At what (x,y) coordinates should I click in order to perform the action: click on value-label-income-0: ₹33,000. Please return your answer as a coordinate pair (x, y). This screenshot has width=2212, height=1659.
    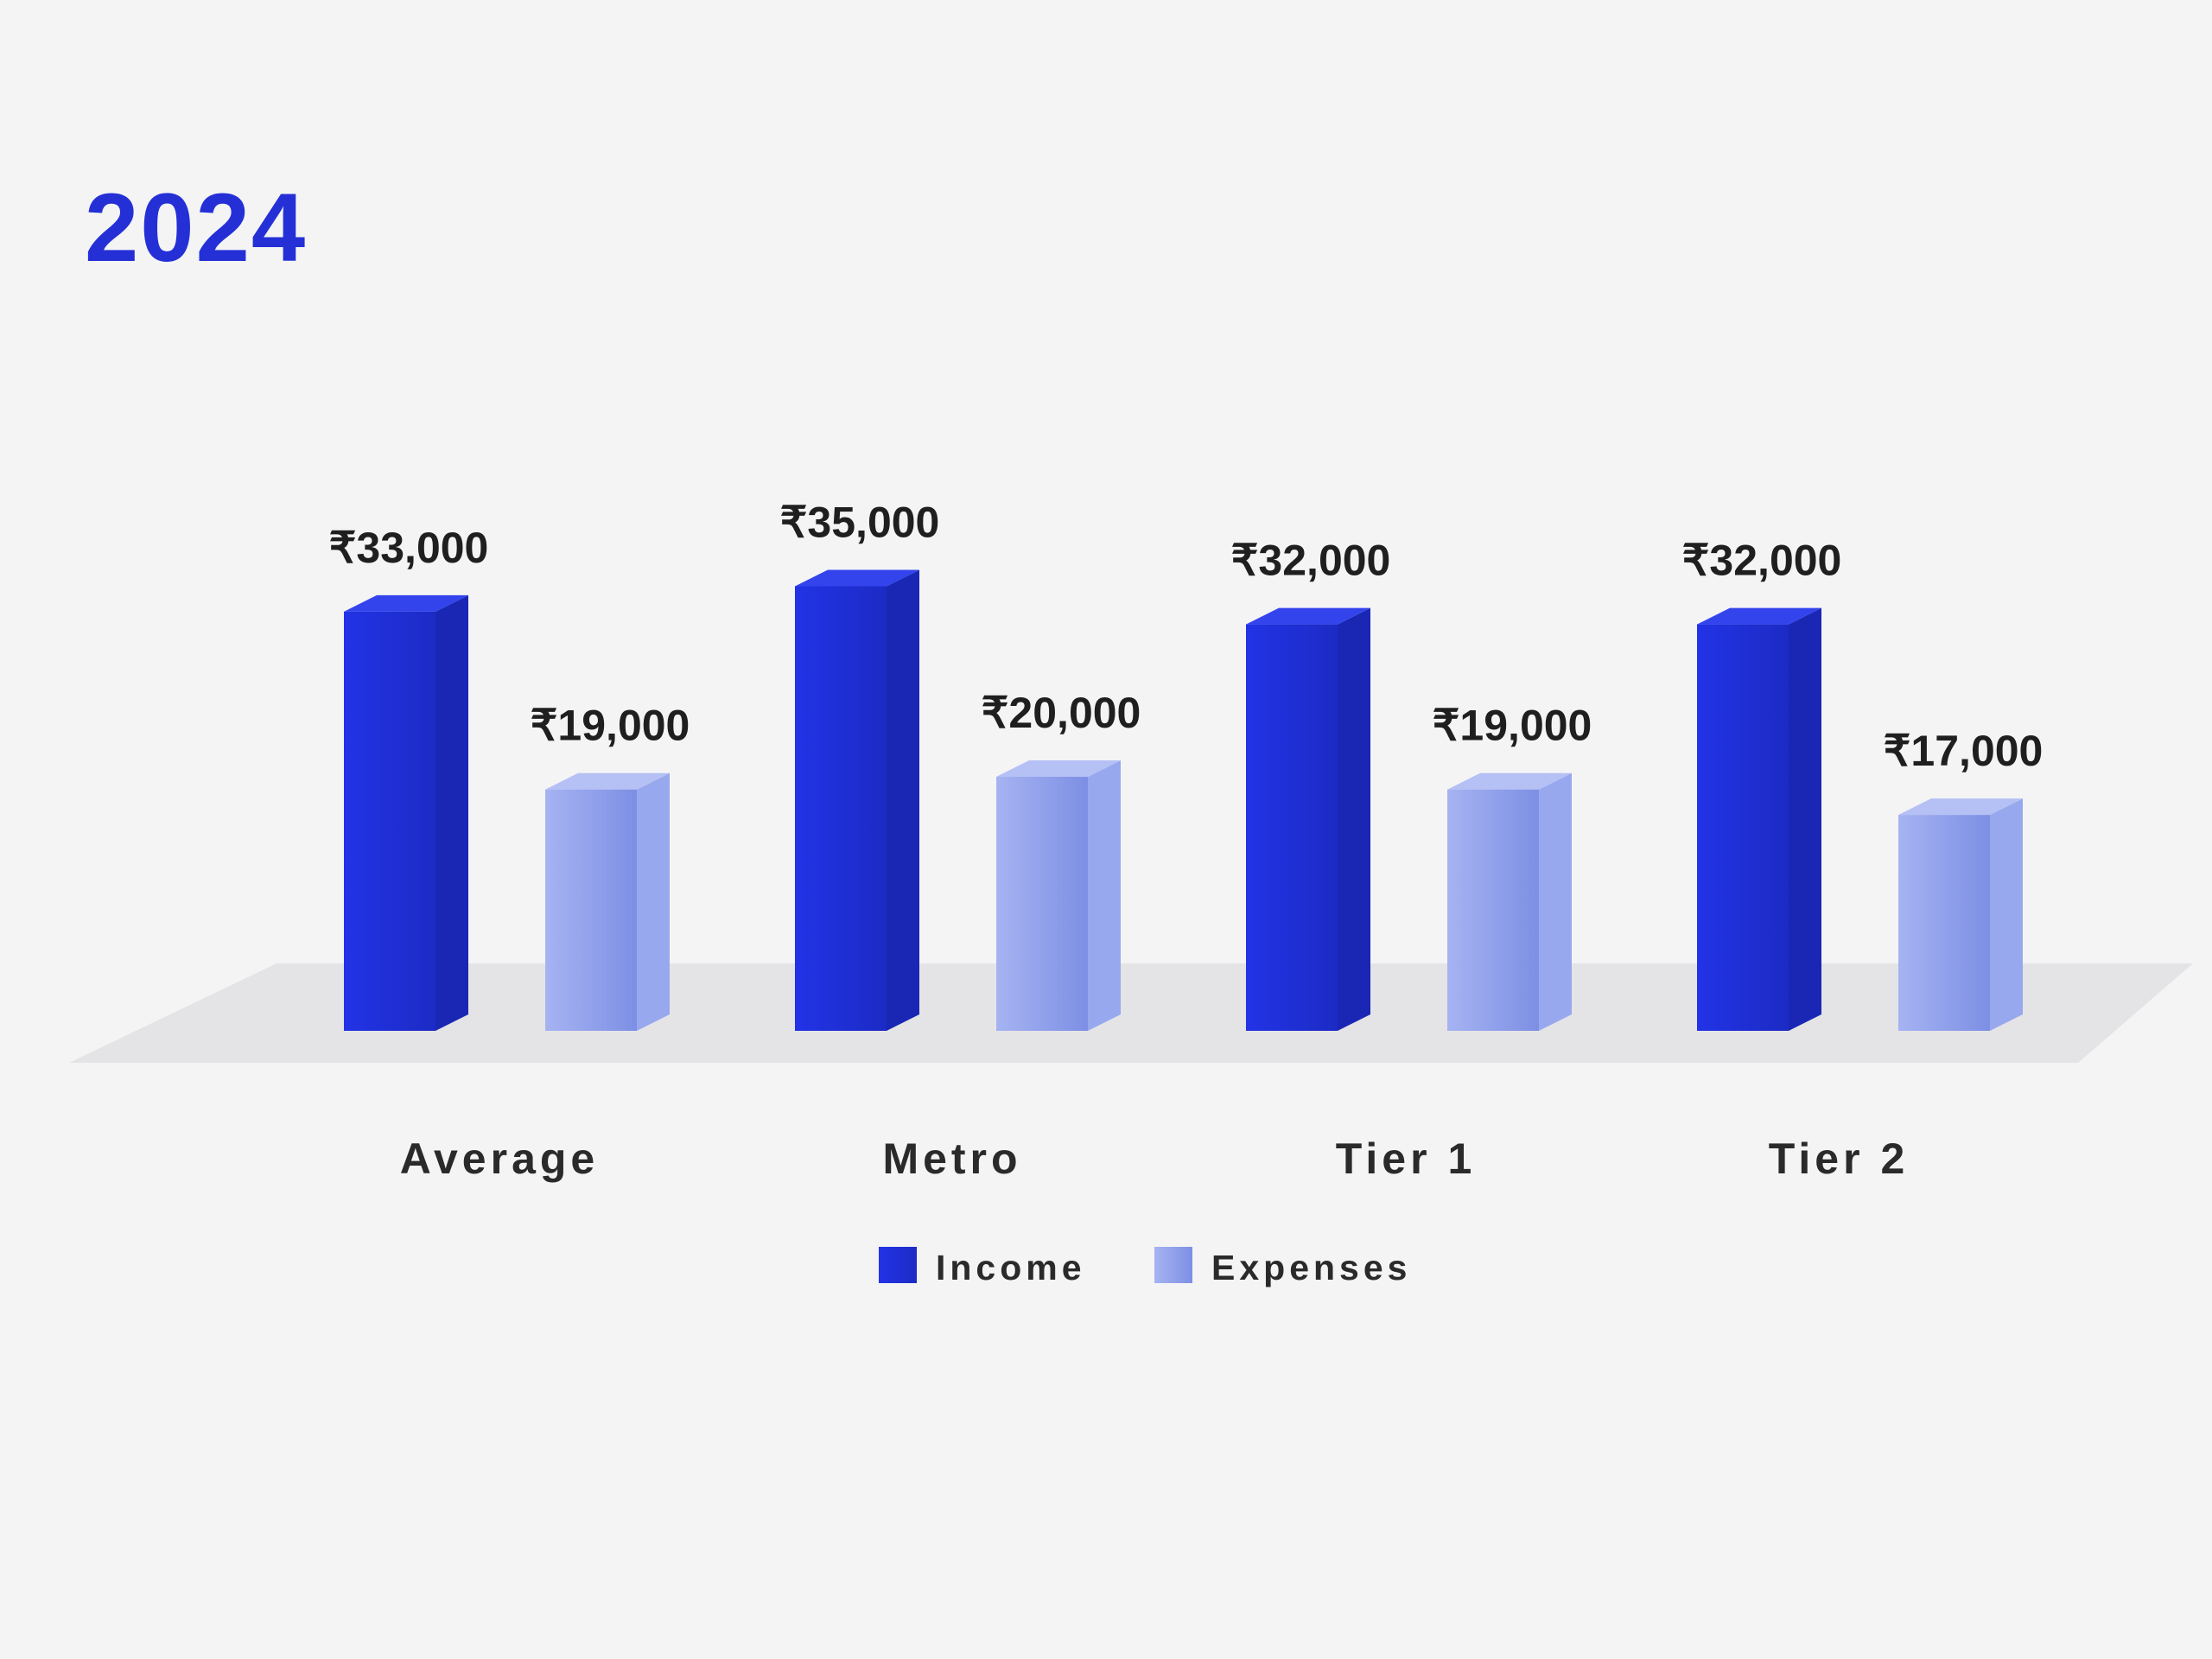
    Looking at the image, I should click on (409, 548).